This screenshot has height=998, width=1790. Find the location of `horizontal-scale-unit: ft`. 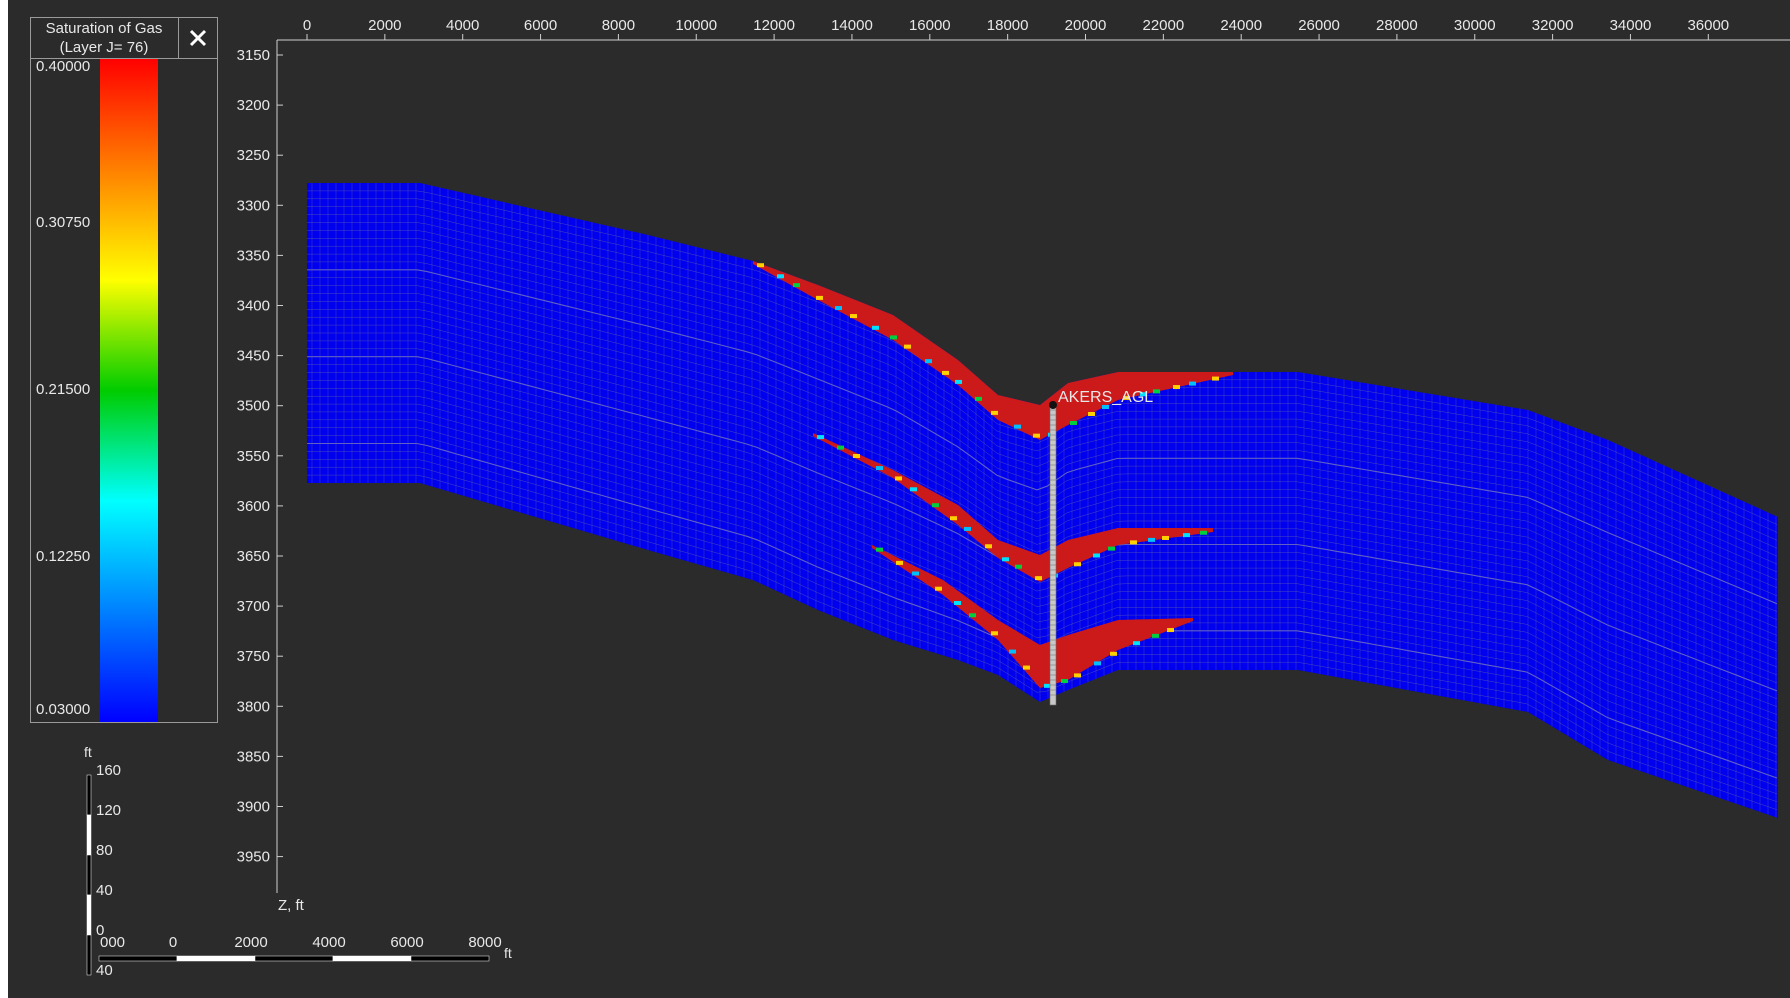

horizontal-scale-unit: ft is located at coordinates (508, 953).